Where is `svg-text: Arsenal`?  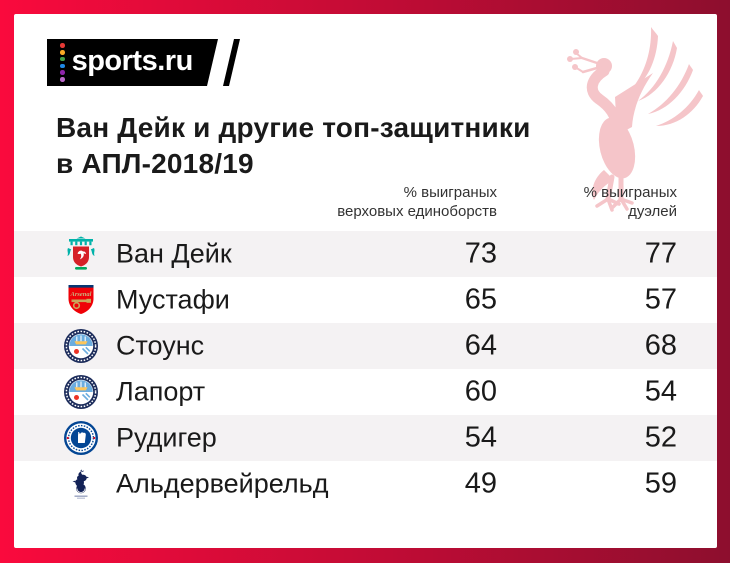
svg-text: Arsenal is located at coordinates (81, 294).